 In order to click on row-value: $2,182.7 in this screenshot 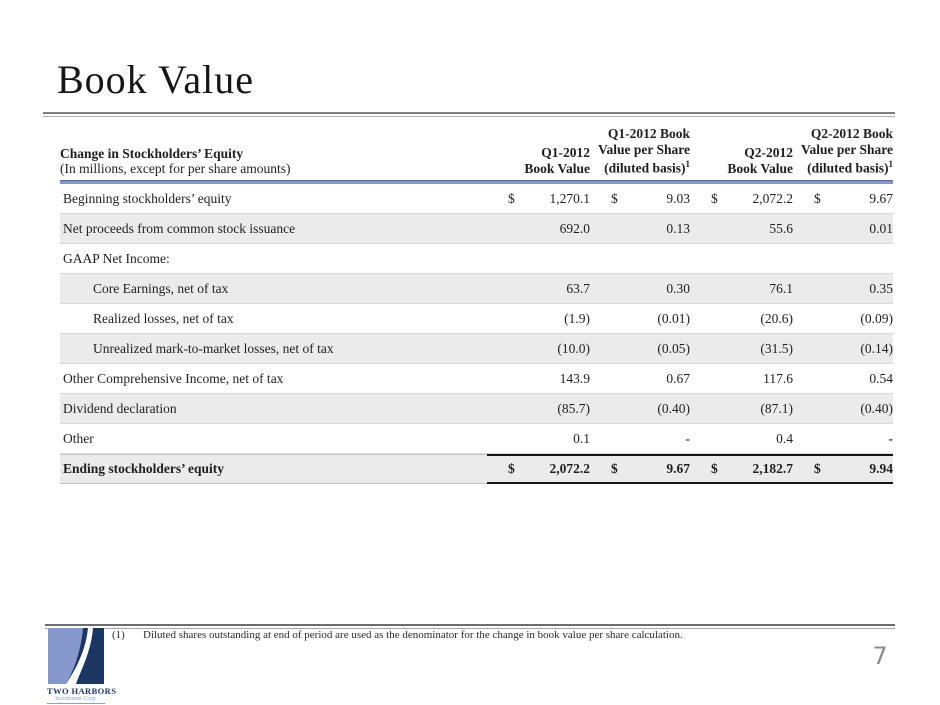, I will do `click(741, 469)`.